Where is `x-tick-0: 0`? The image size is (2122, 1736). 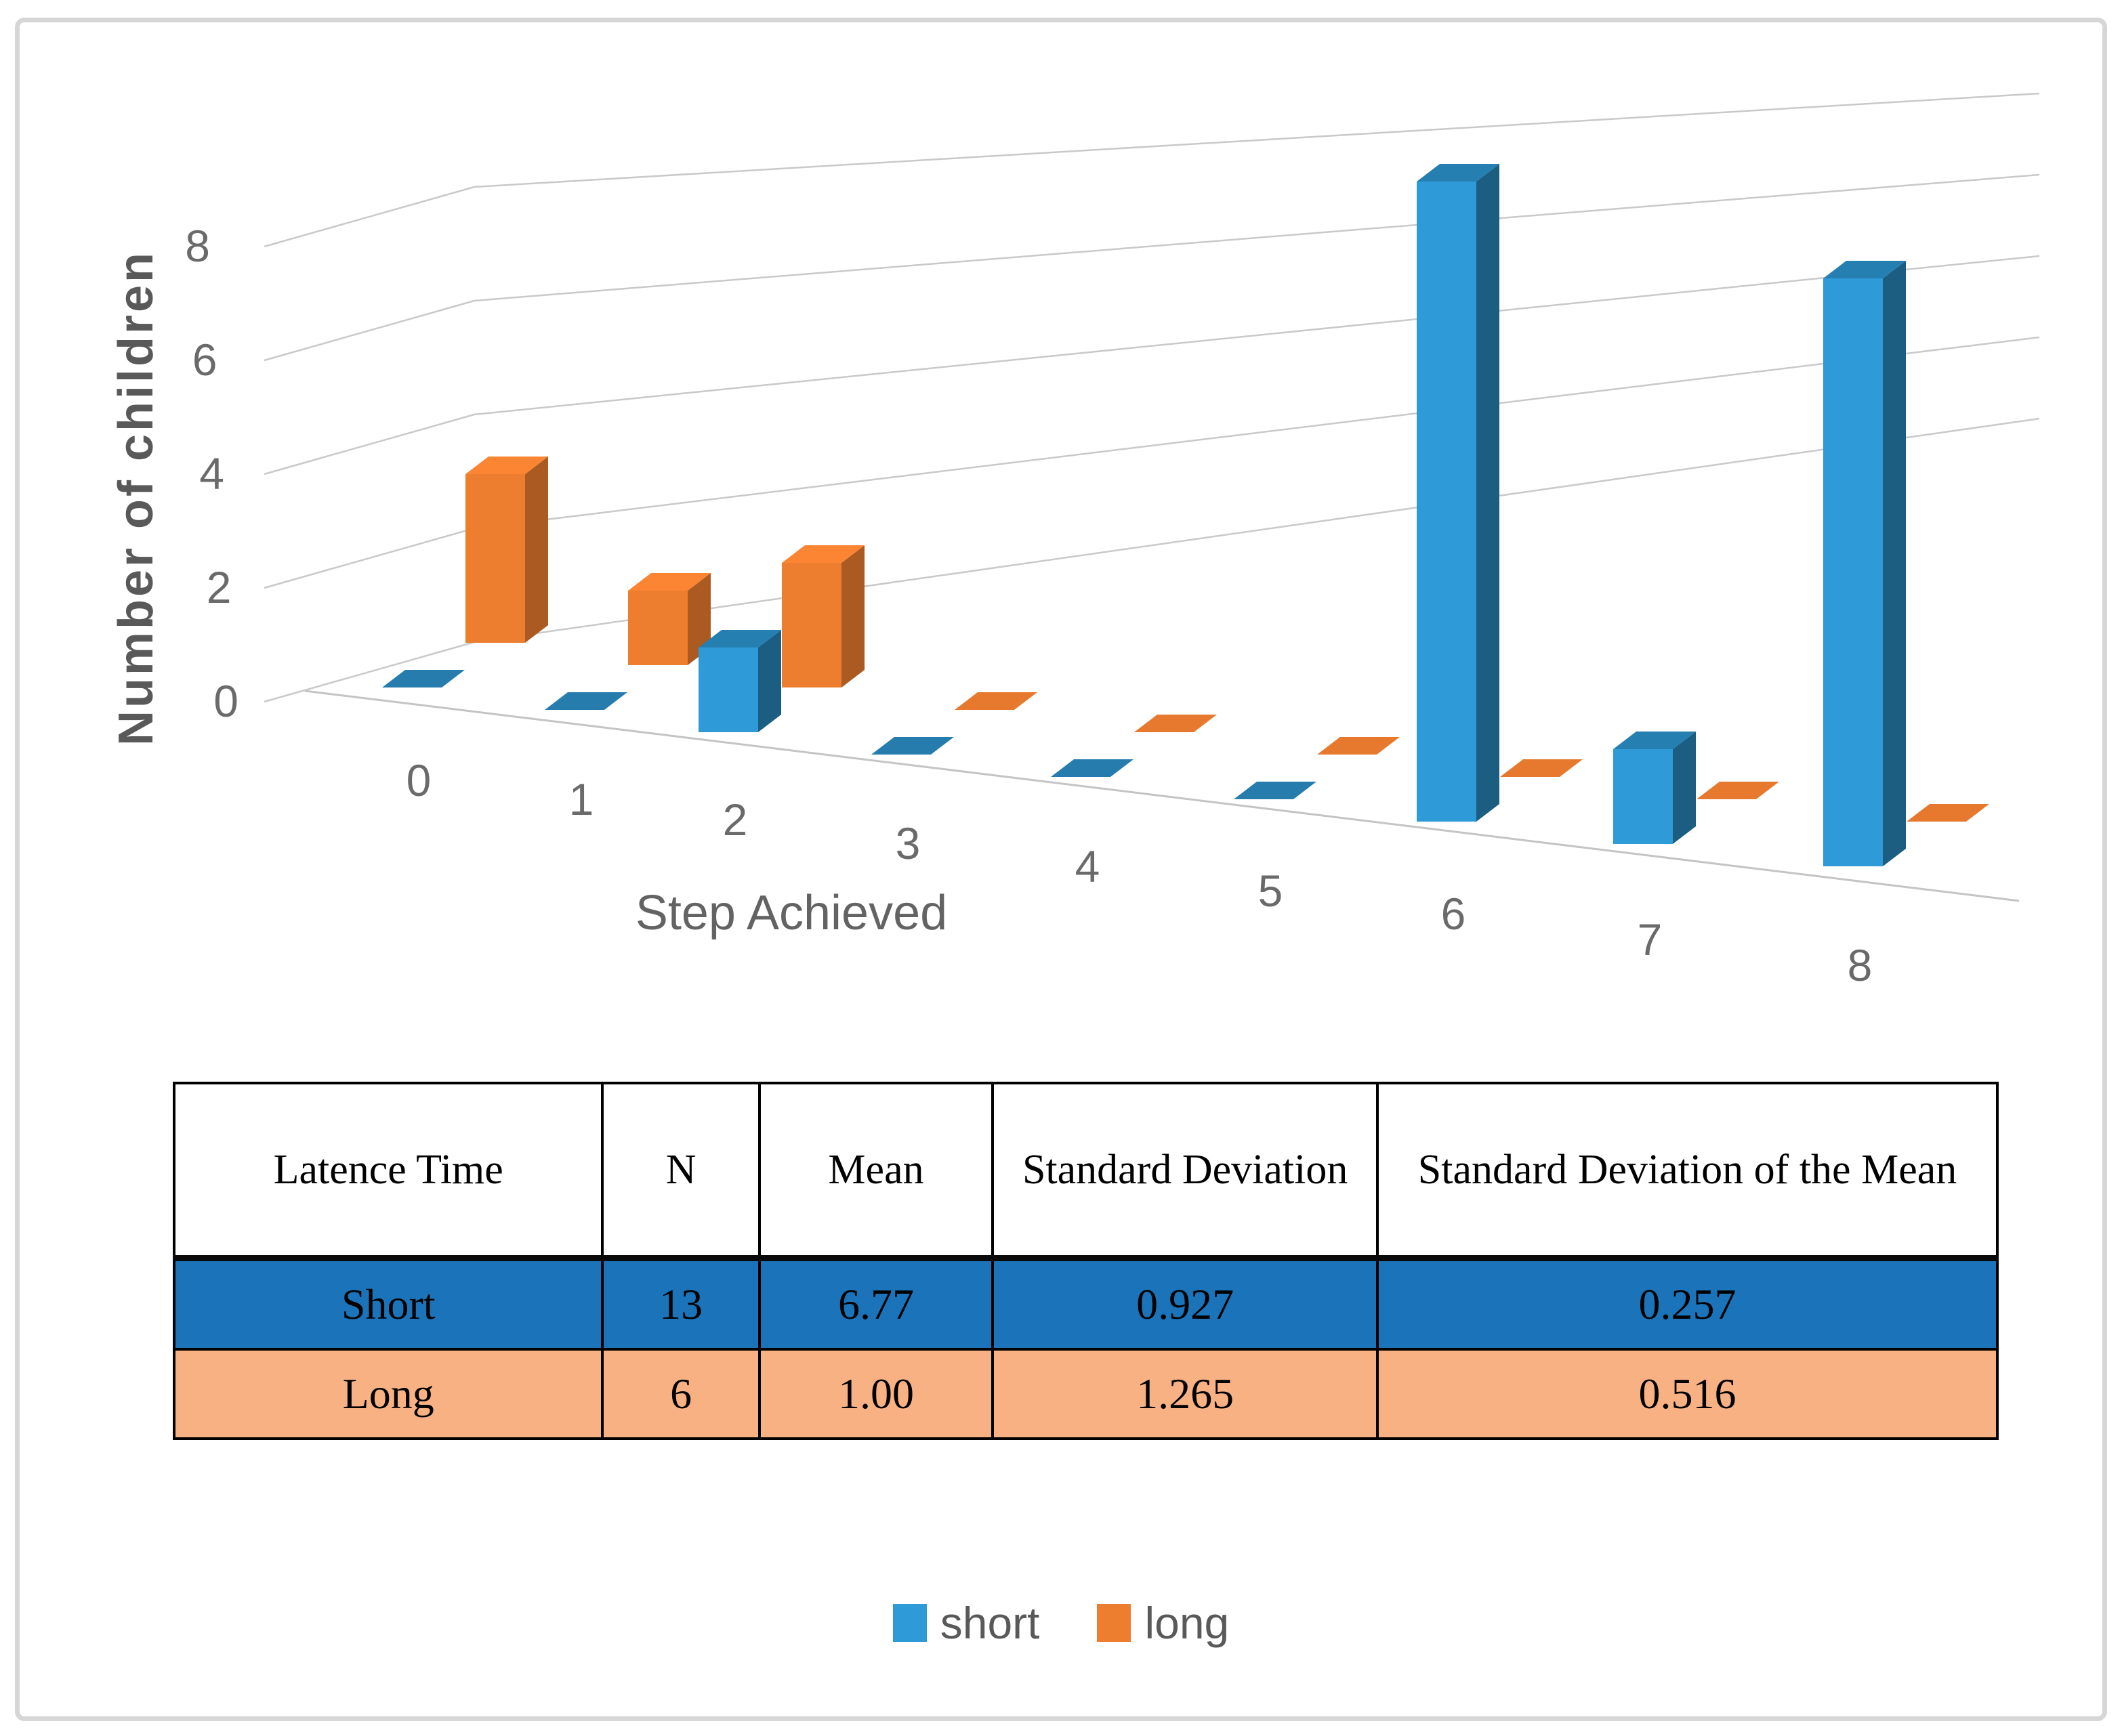
x-tick-0: 0 is located at coordinates (419, 780).